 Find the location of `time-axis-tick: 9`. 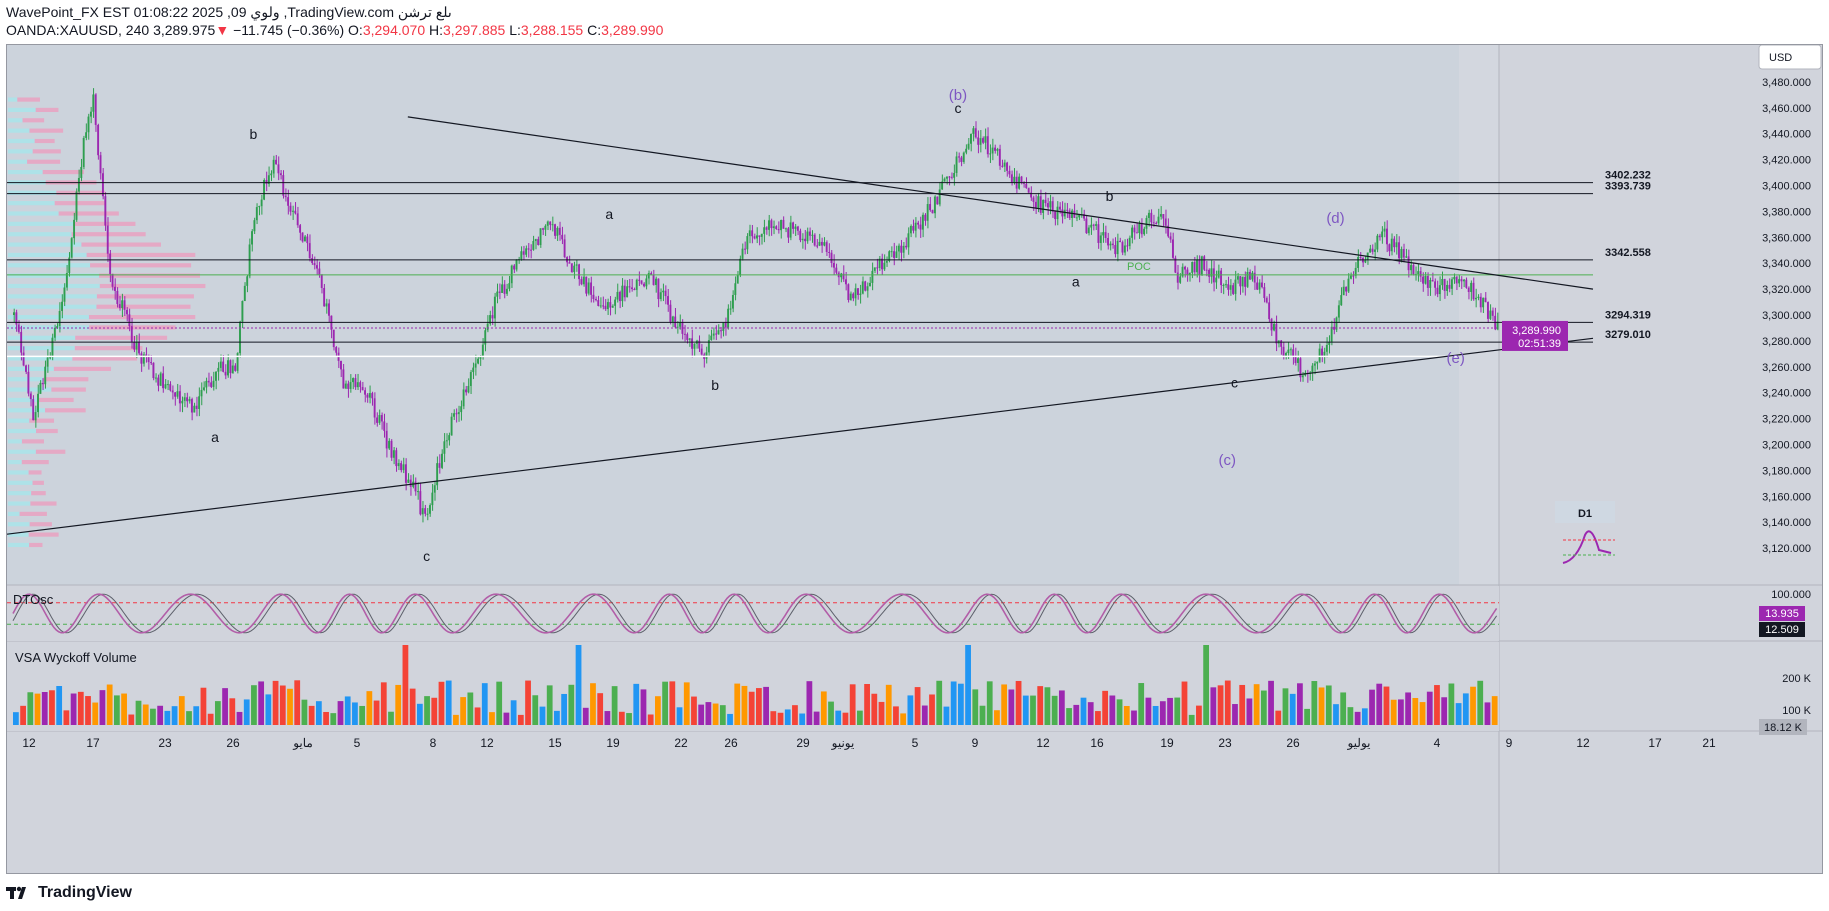

time-axis-tick: 9 is located at coordinates (975, 743).